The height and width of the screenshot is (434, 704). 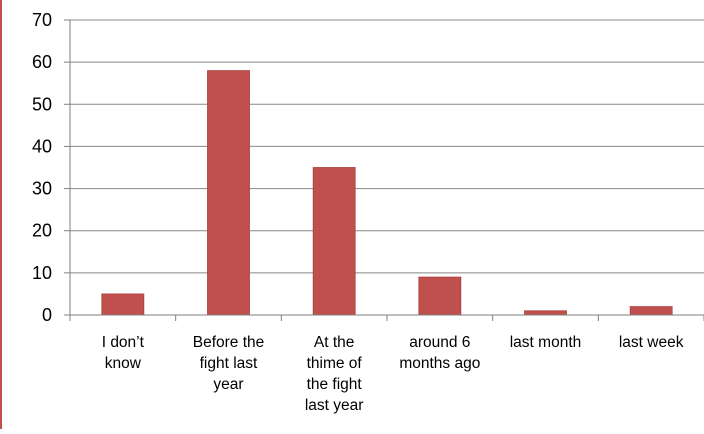 I want to click on x-tick-label: last month, so click(x=546, y=342).